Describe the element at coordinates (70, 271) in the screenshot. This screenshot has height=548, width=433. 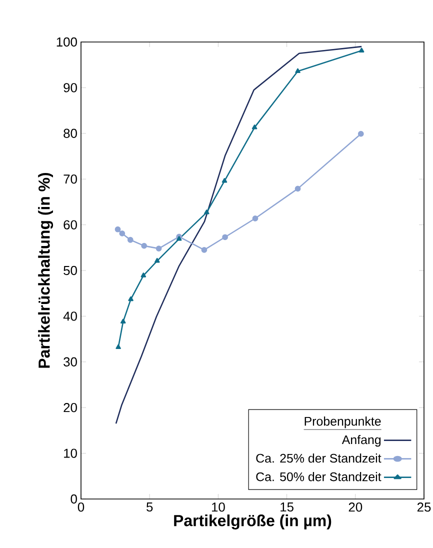
I see `y-tick-label: 50` at that location.